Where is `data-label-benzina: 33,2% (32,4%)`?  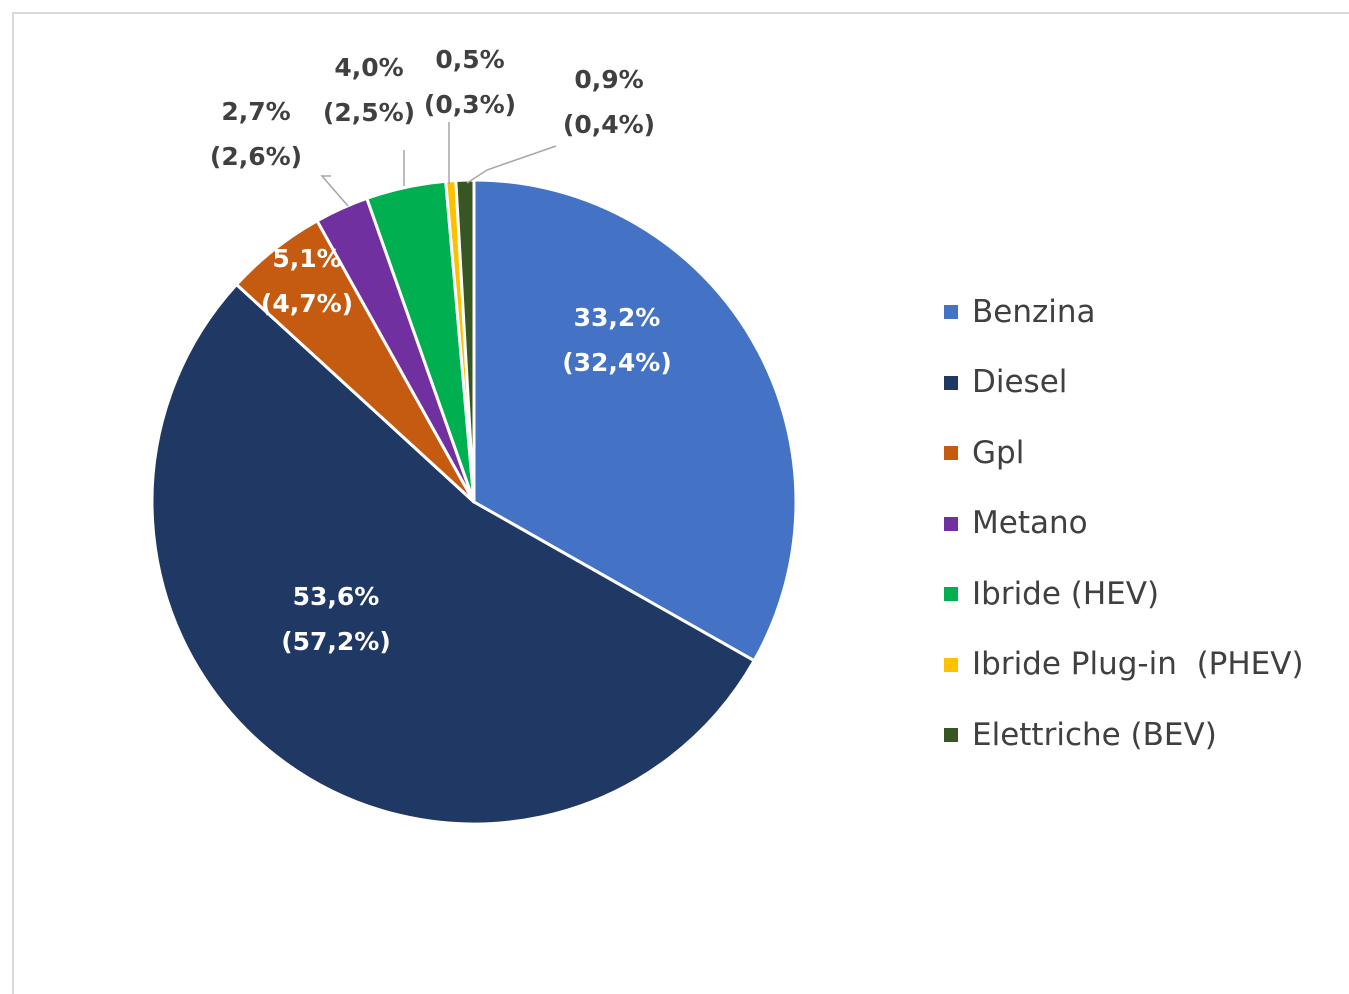 data-label-benzina: 33,2% (32,4%) is located at coordinates (617, 340).